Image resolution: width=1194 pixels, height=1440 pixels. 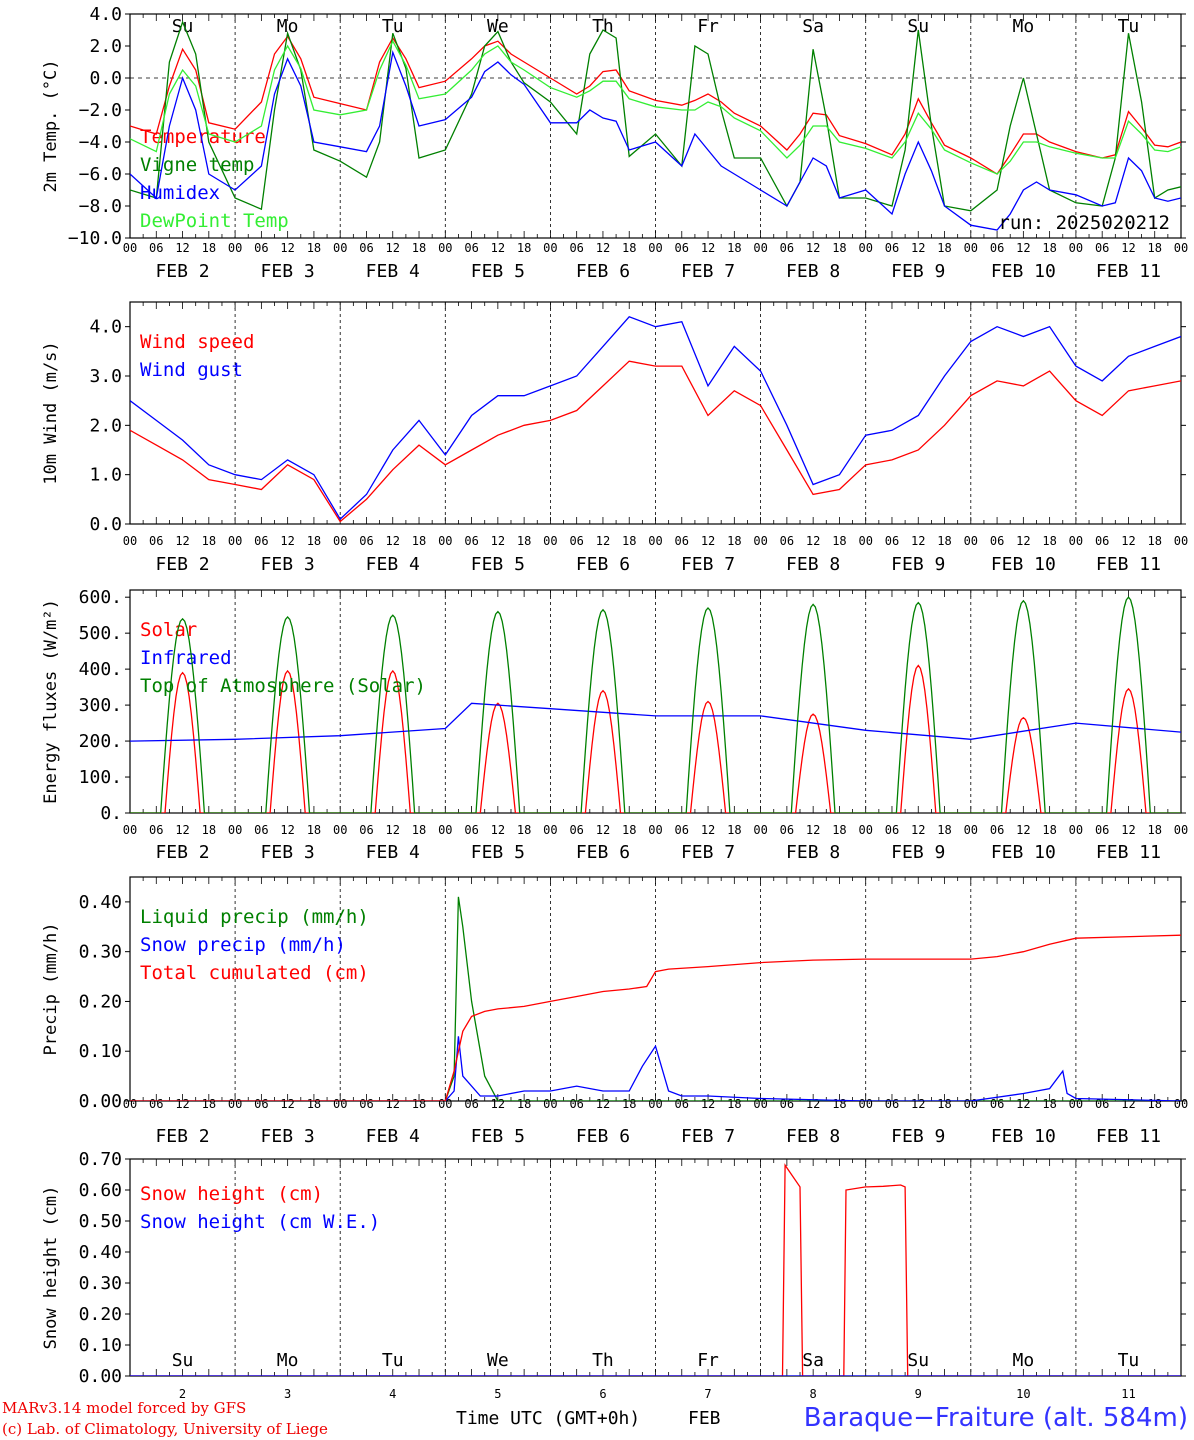 What do you see at coordinates (655, 722) in the screenshot?
I see `series-line-infrared` at bounding box center [655, 722].